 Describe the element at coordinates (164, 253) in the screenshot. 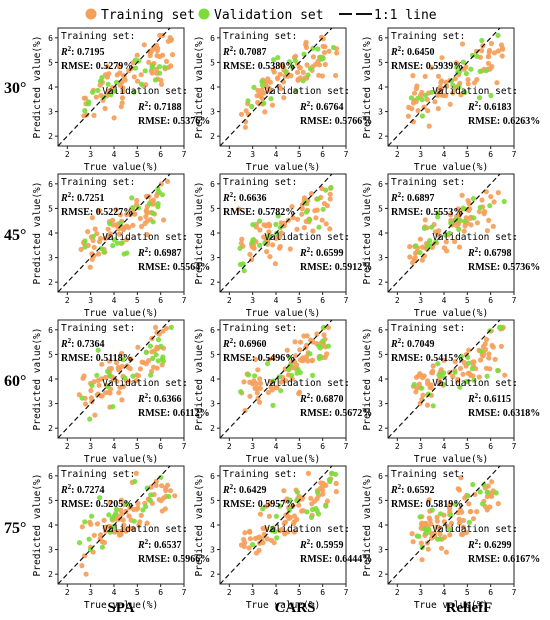

I see `val-r2-value: : 0.6987` at that location.